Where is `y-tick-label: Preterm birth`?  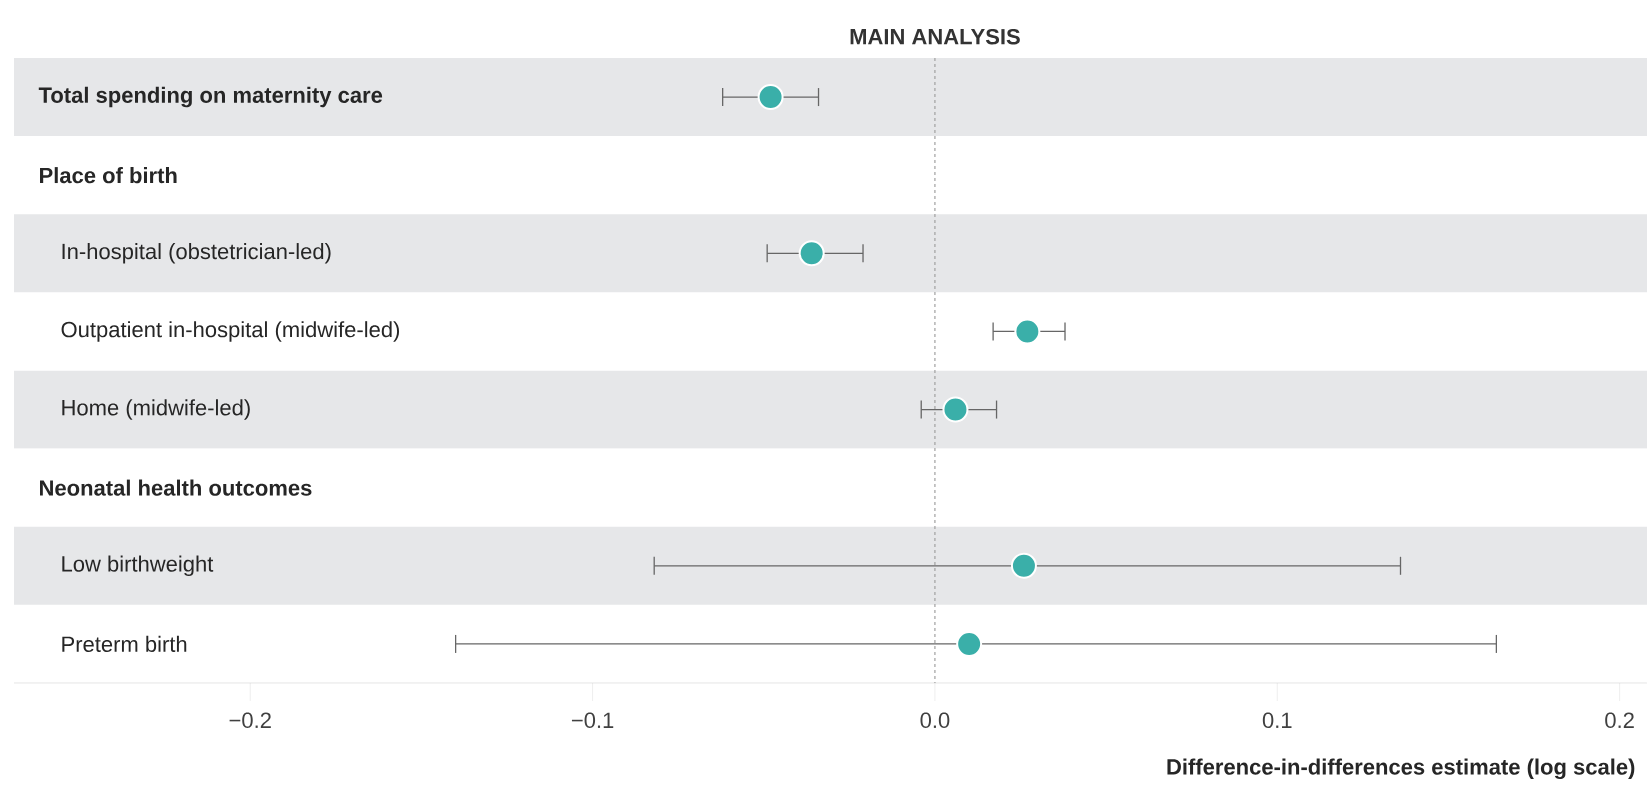 y-tick-label: Preterm birth is located at coordinates (124, 644).